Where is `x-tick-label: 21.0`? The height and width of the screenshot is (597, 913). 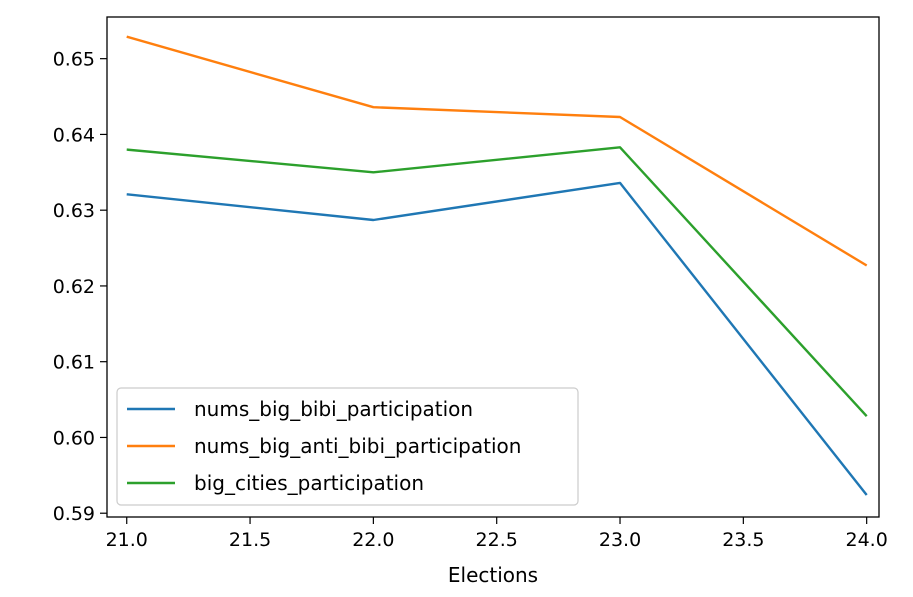
x-tick-label: 21.0 is located at coordinates (127, 540).